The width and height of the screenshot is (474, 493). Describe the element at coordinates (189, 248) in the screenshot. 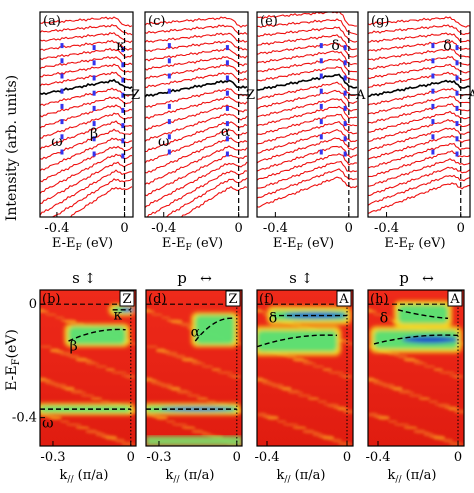

I see `x-axis-label-sub: F` at that location.